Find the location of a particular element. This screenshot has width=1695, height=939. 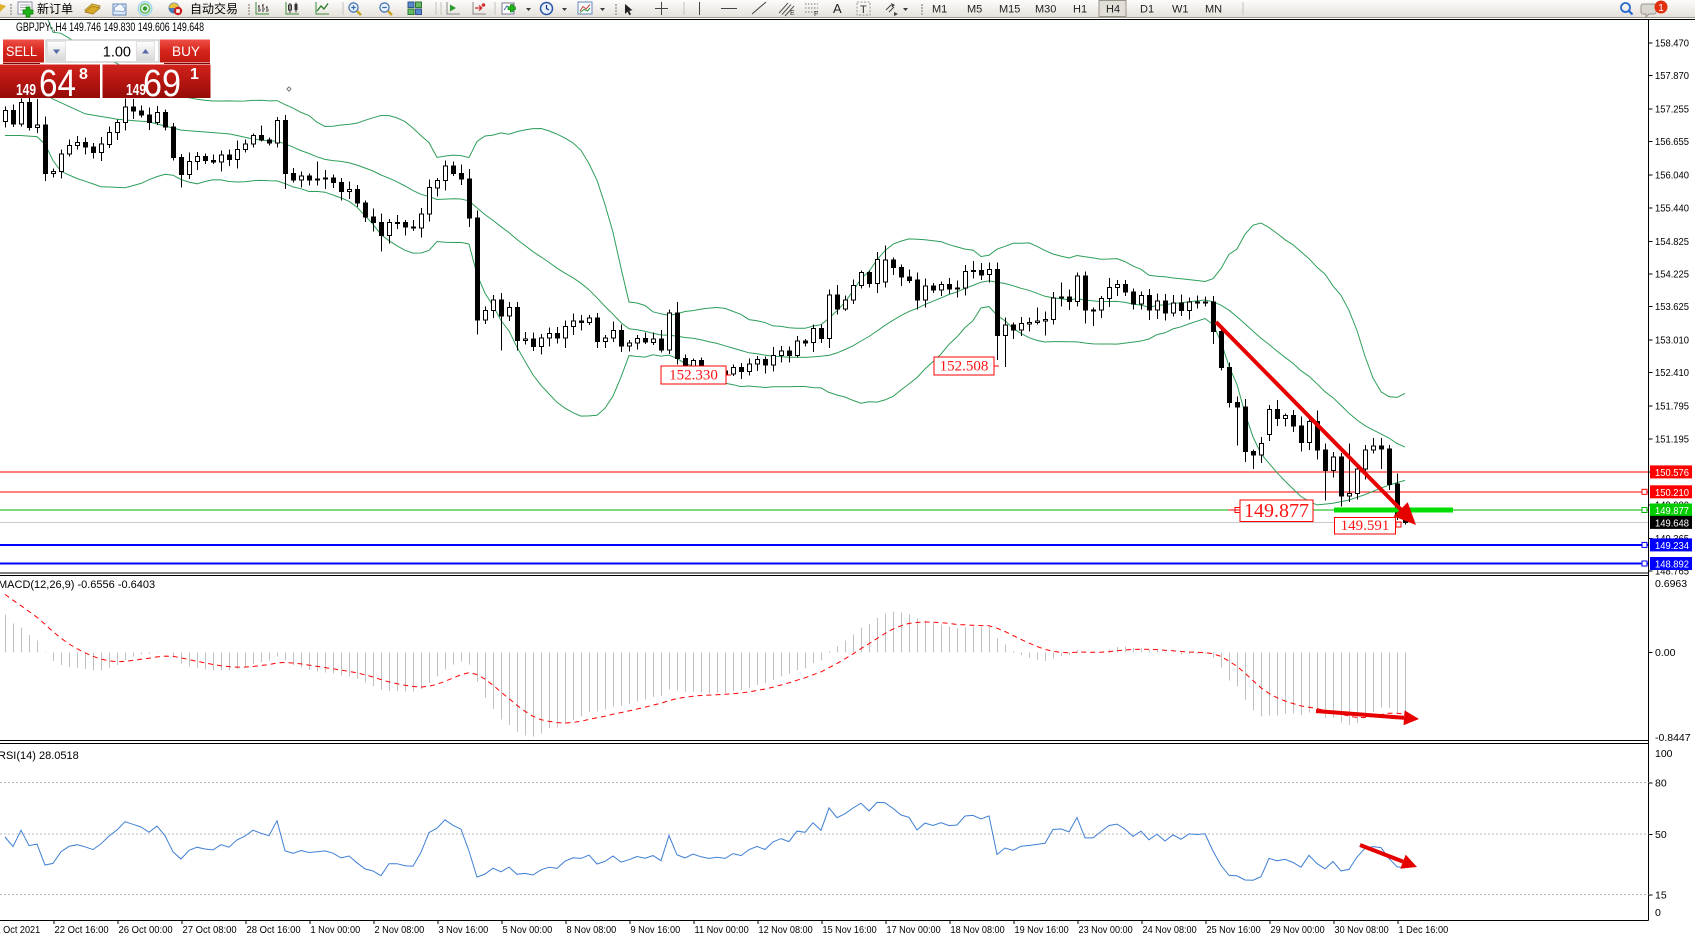

svg-text: 23 Nov 00:00 is located at coordinates (1106, 930).